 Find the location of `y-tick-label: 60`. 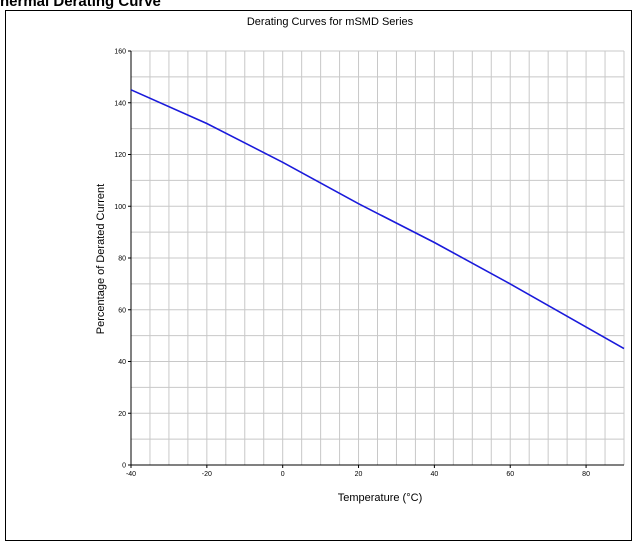

y-tick-label: 60 is located at coordinates (122, 310).